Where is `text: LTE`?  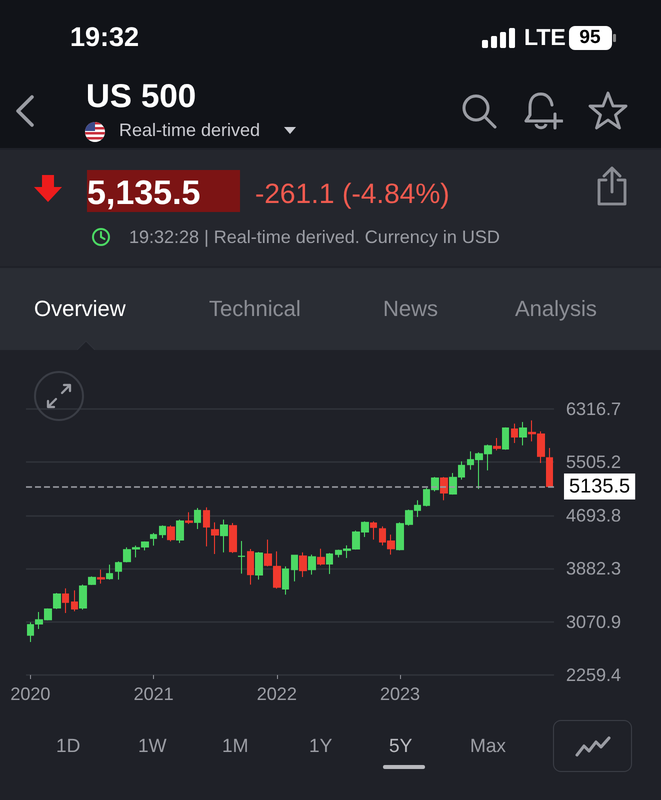 text: LTE is located at coordinates (545, 37).